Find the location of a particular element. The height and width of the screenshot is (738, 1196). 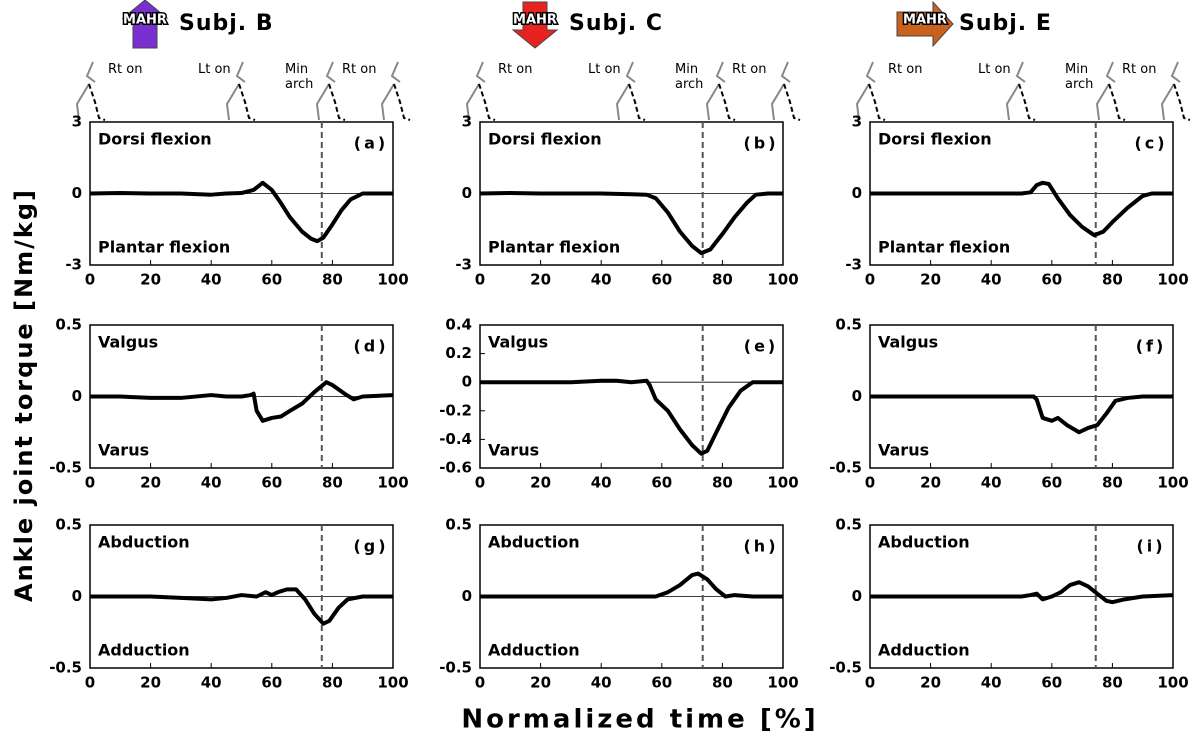

panel-label: (a) is located at coordinates (371, 143).